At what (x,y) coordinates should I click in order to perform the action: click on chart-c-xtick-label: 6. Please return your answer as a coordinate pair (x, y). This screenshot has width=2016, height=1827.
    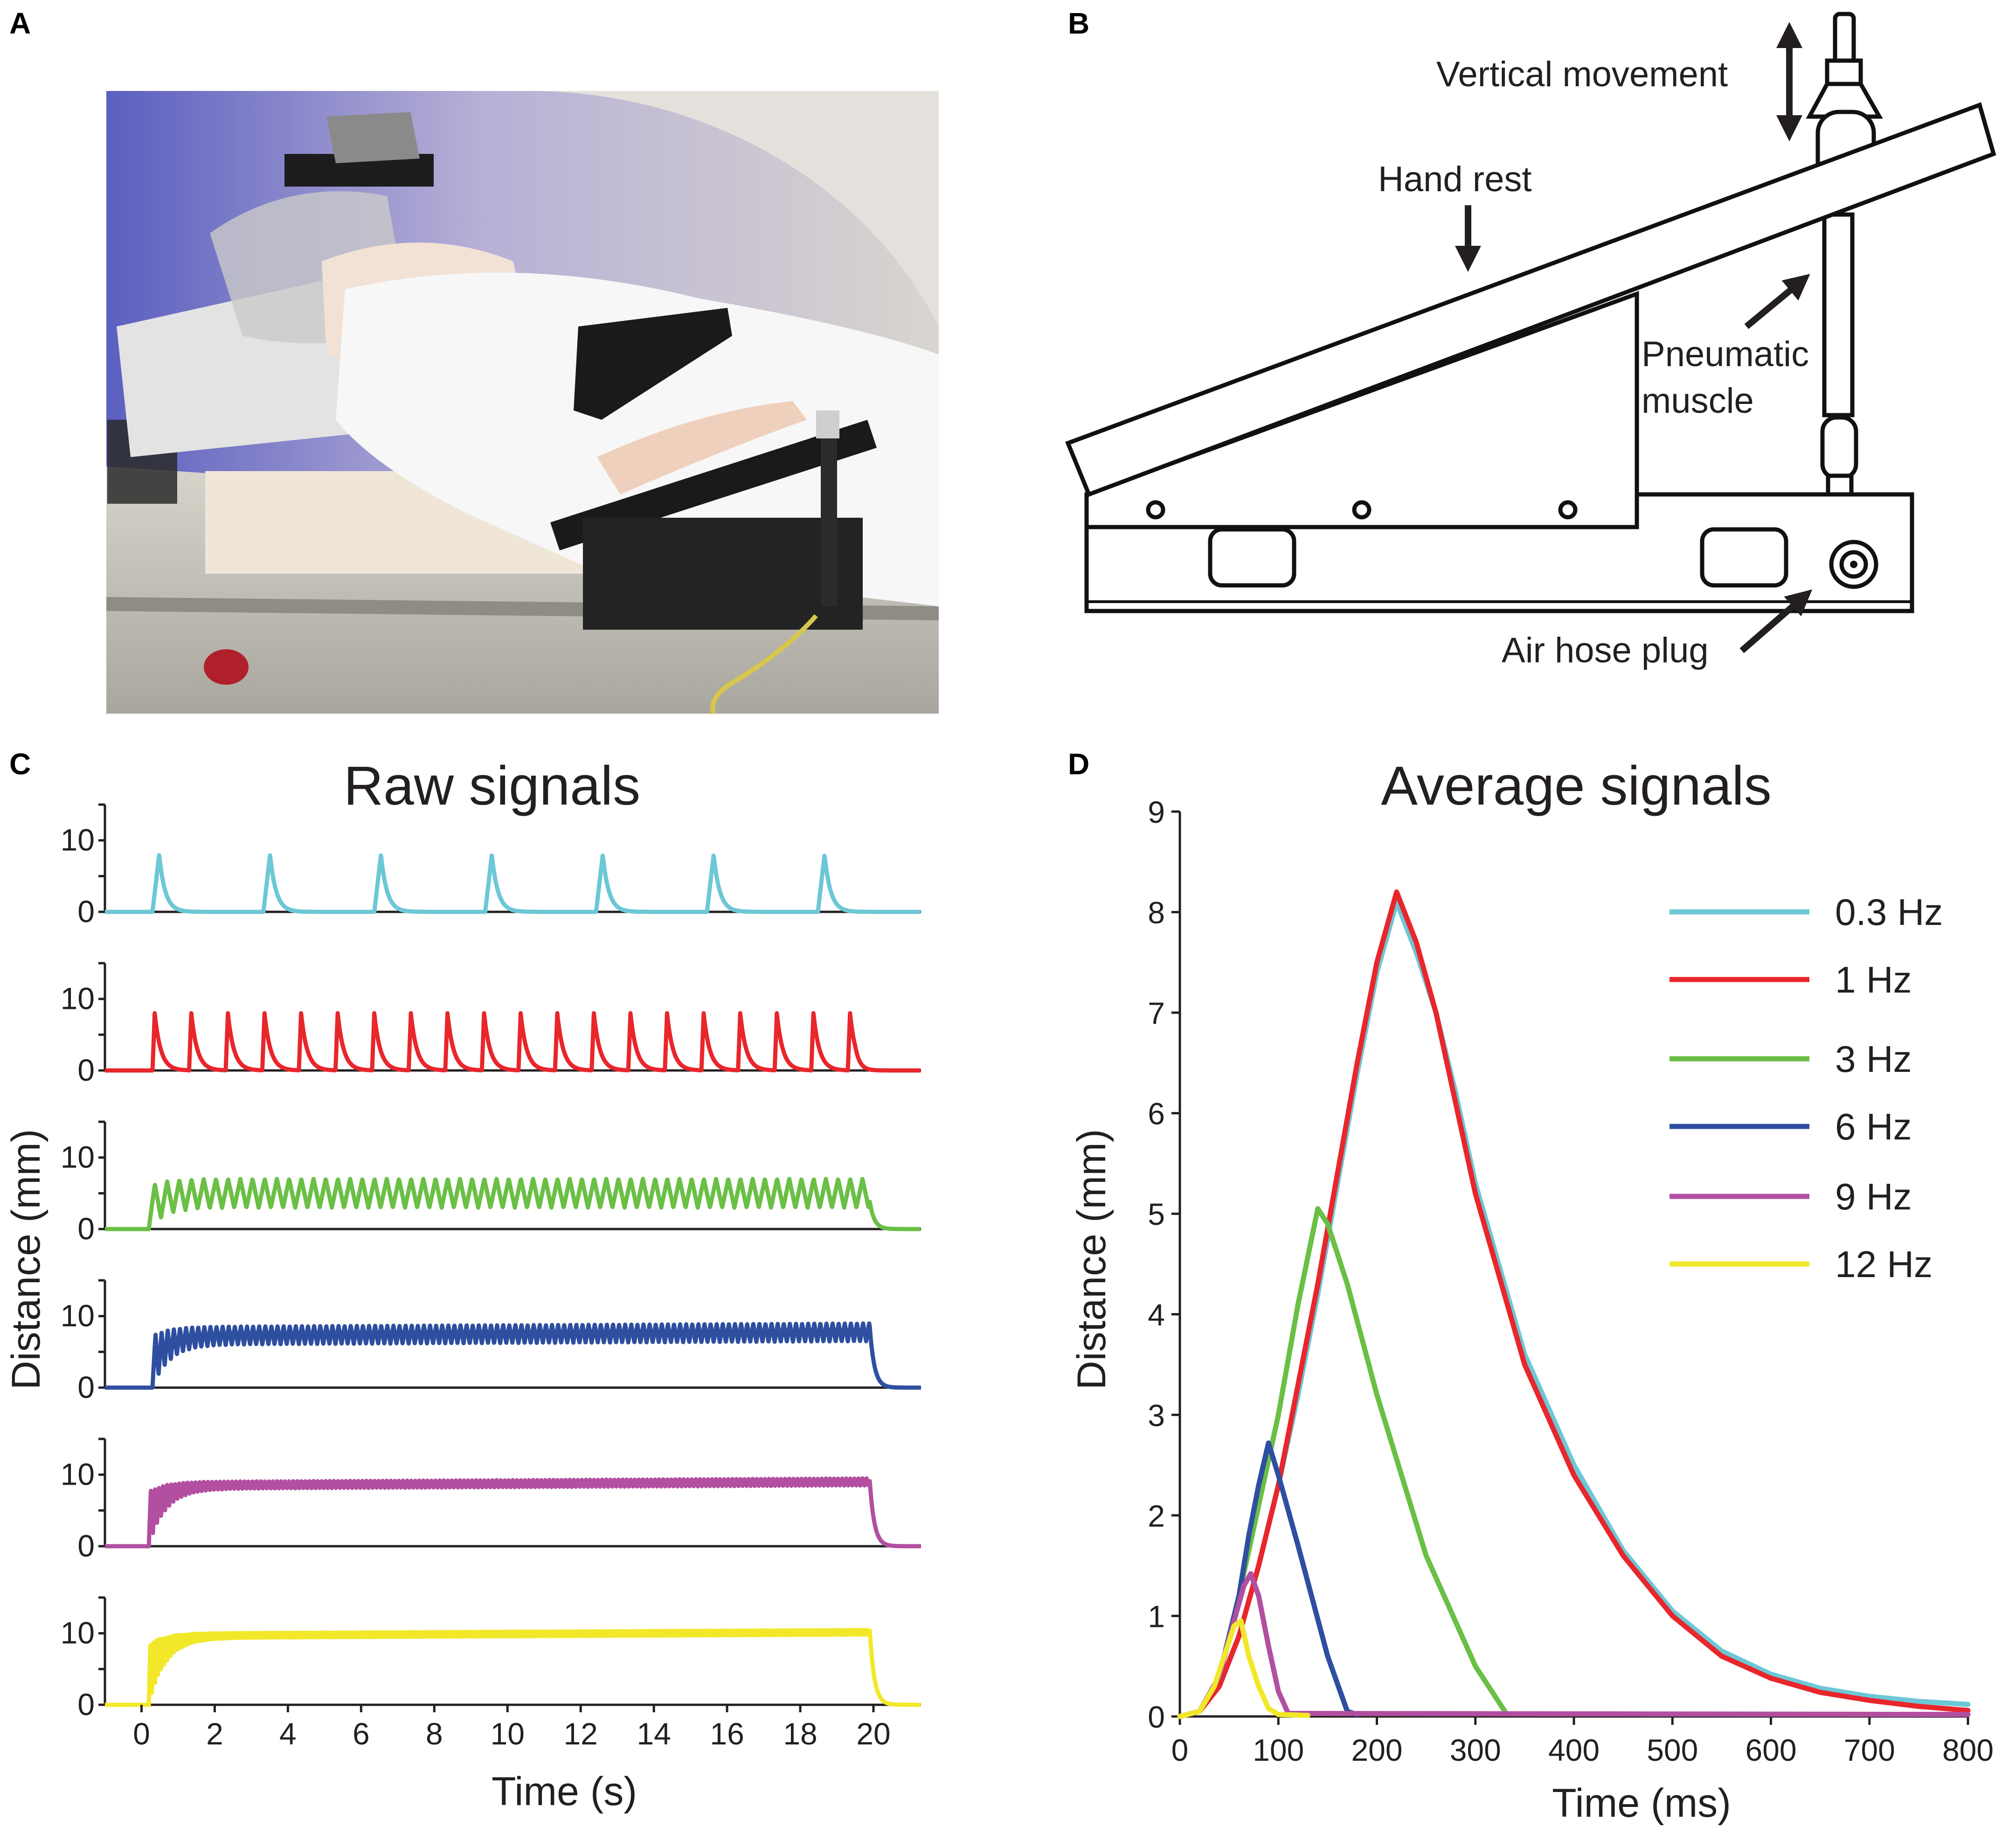
    Looking at the image, I should click on (361, 1733).